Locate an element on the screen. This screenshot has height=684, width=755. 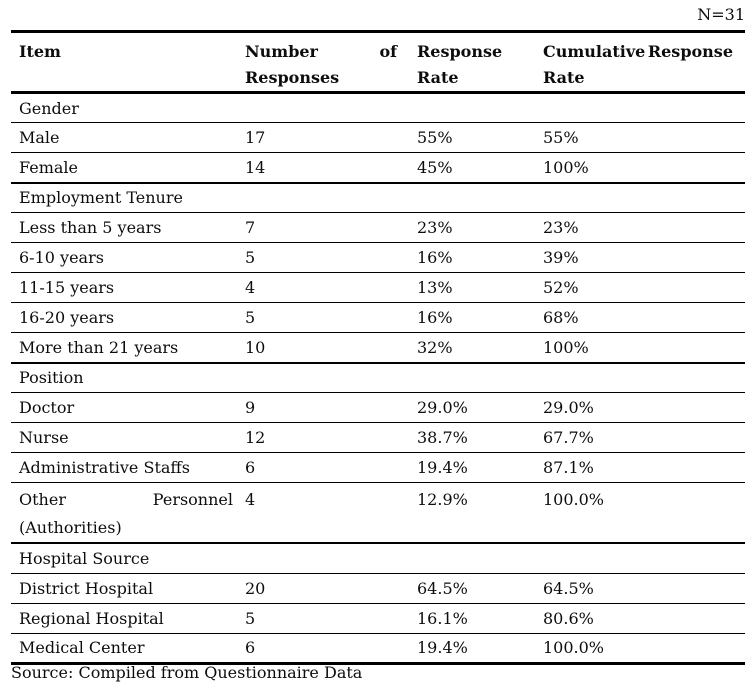
col-header-cum-line2: Rate is located at coordinates (564, 77).